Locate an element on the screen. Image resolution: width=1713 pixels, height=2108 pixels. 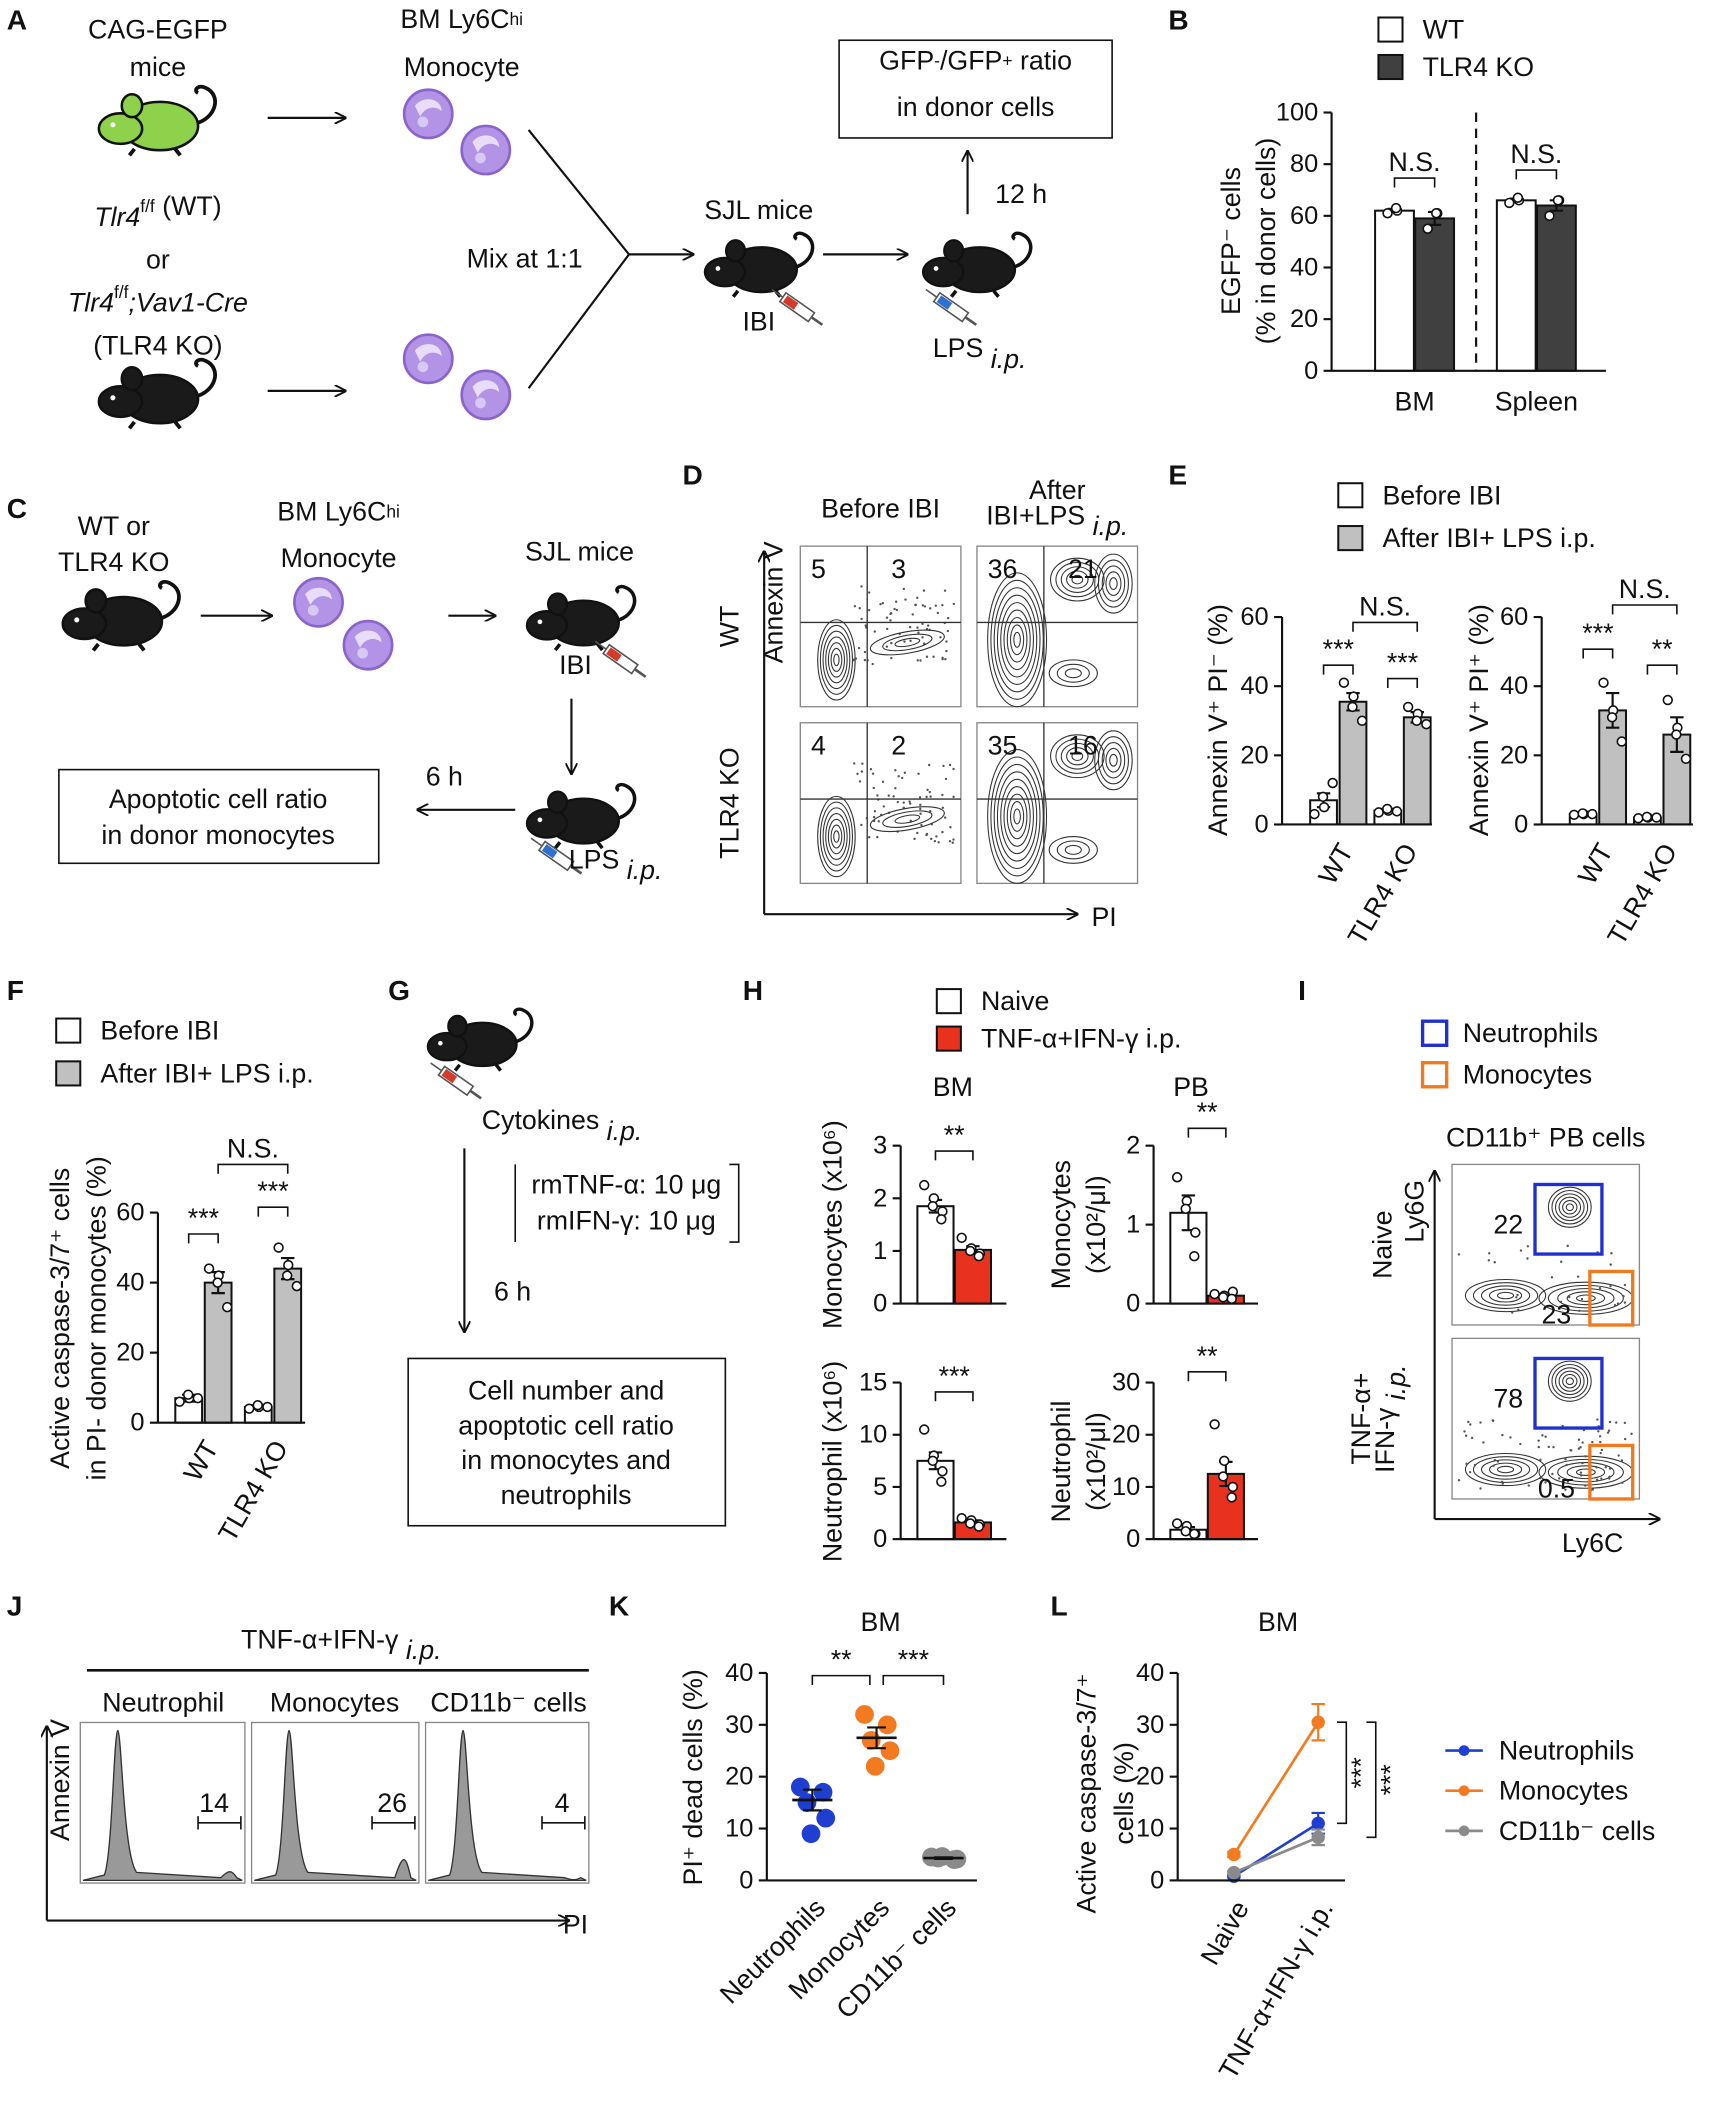
gate-percent: 14 is located at coordinates (214, 1803).